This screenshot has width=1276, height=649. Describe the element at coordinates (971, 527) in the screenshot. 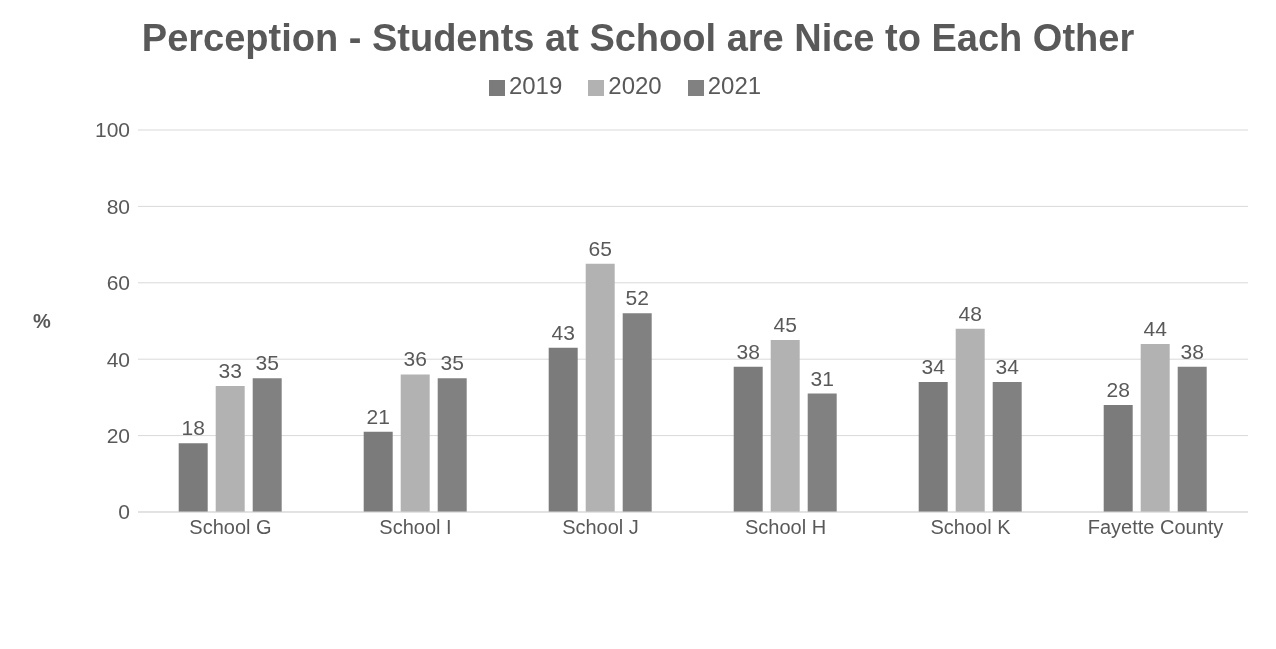

I see `x-tick-label: School K` at that location.